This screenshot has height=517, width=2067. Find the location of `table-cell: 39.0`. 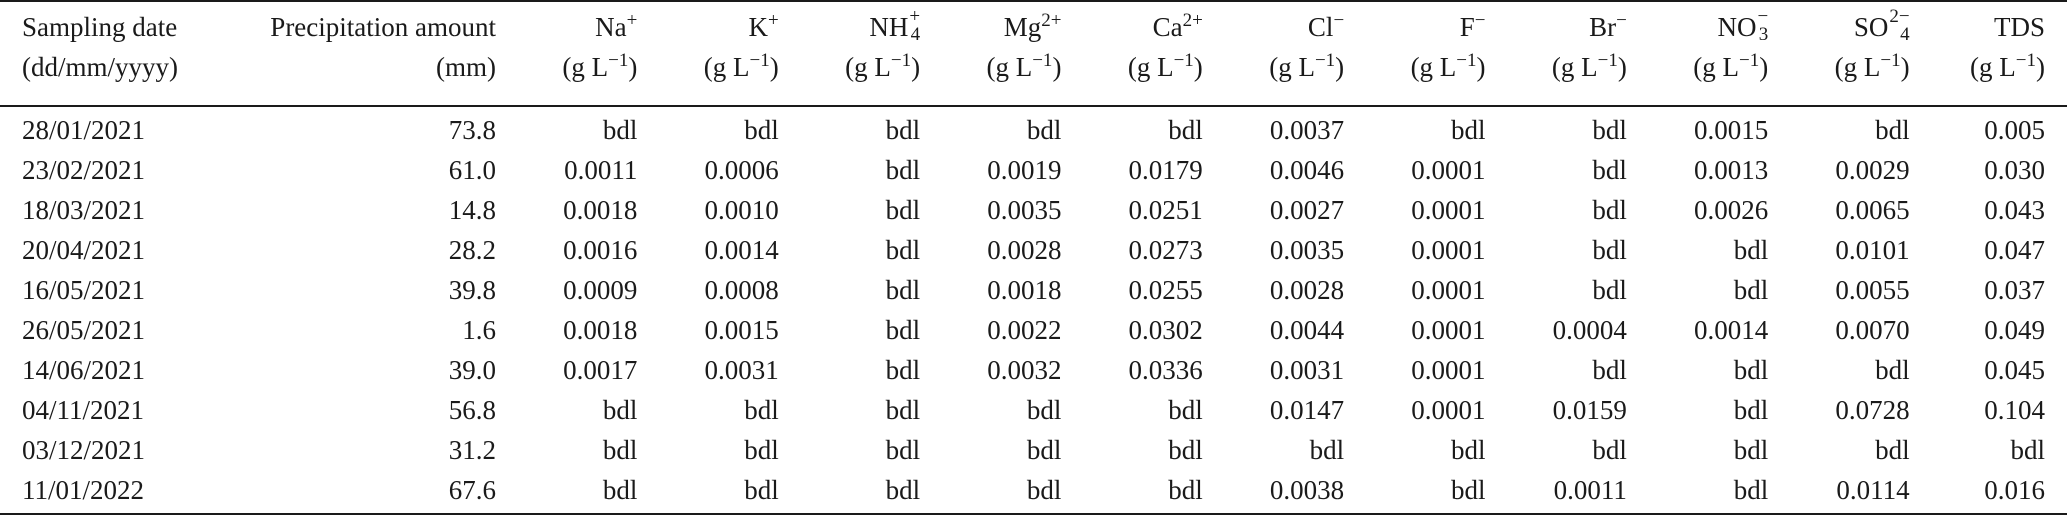

table-cell: 39.0 is located at coordinates (472, 369).